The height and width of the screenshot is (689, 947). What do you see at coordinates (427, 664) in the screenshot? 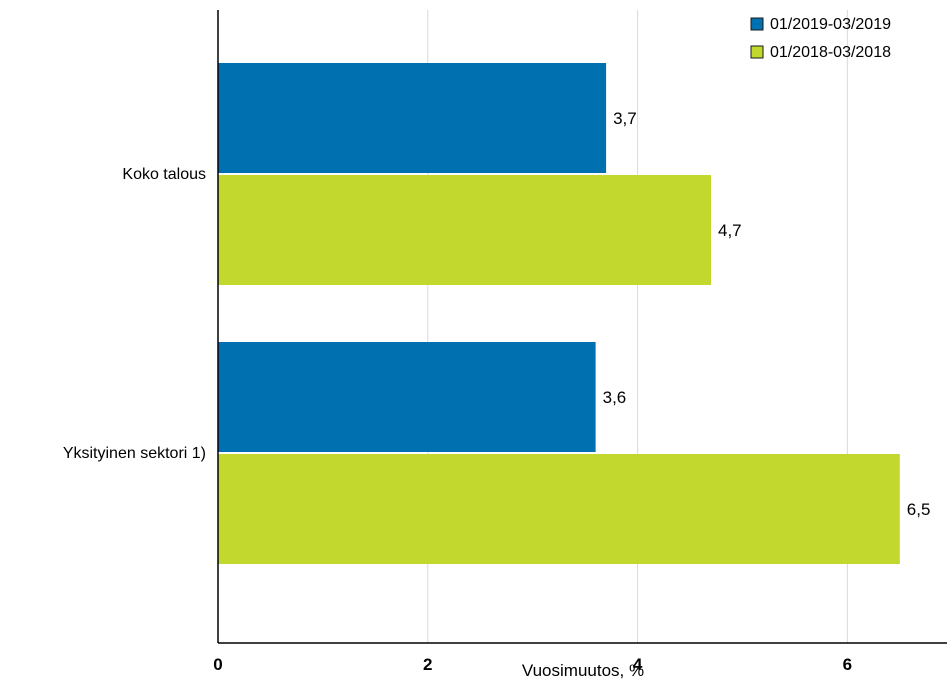
I see `x-tick-label: 2` at bounding box center [427, 664].